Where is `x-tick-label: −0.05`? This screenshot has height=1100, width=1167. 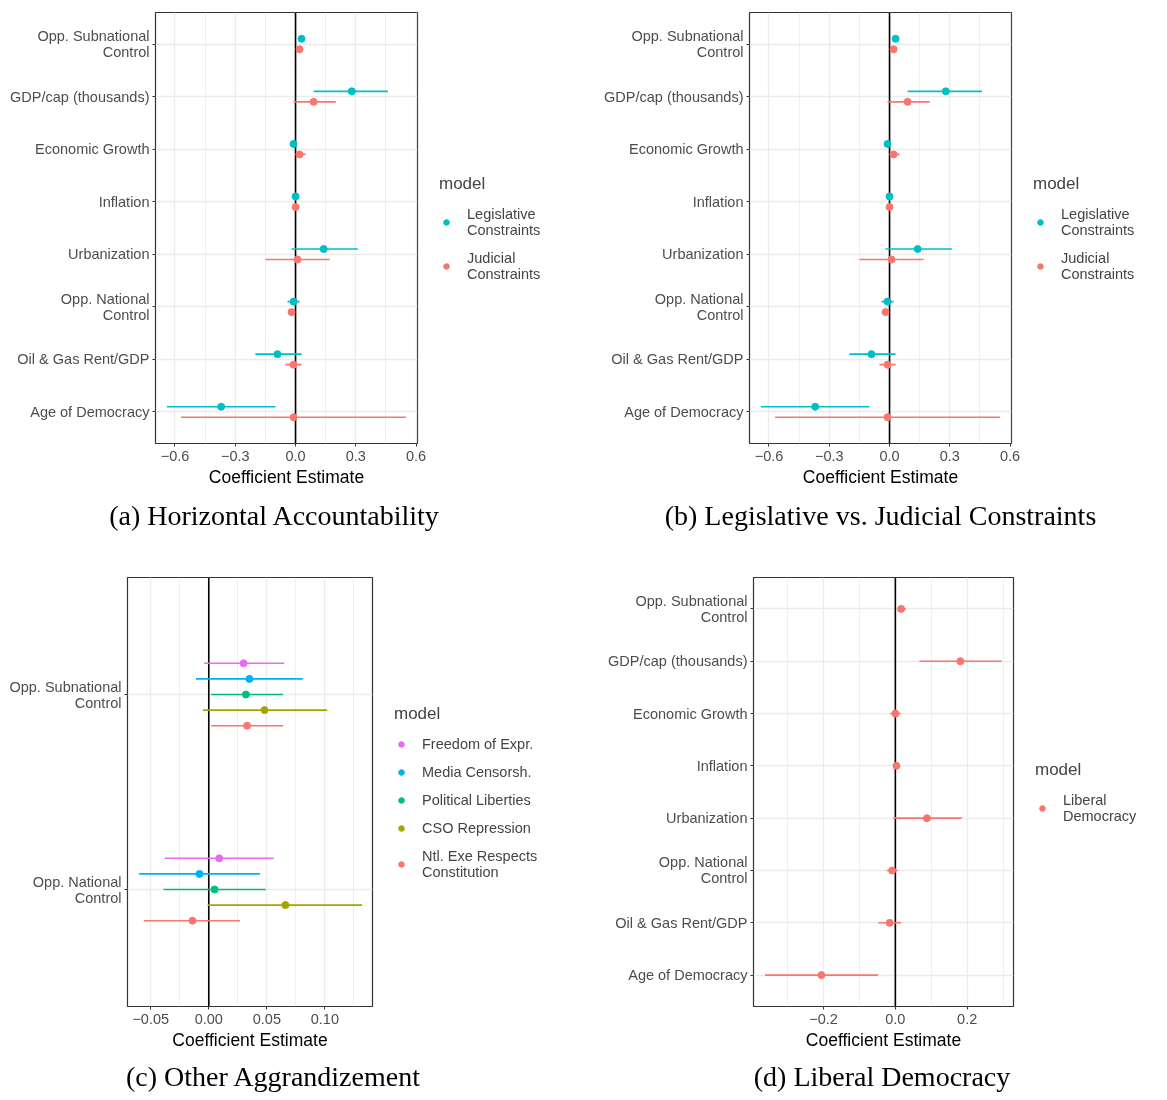
x-tick-label: −0.05 is located at coordinates (151, 1018).